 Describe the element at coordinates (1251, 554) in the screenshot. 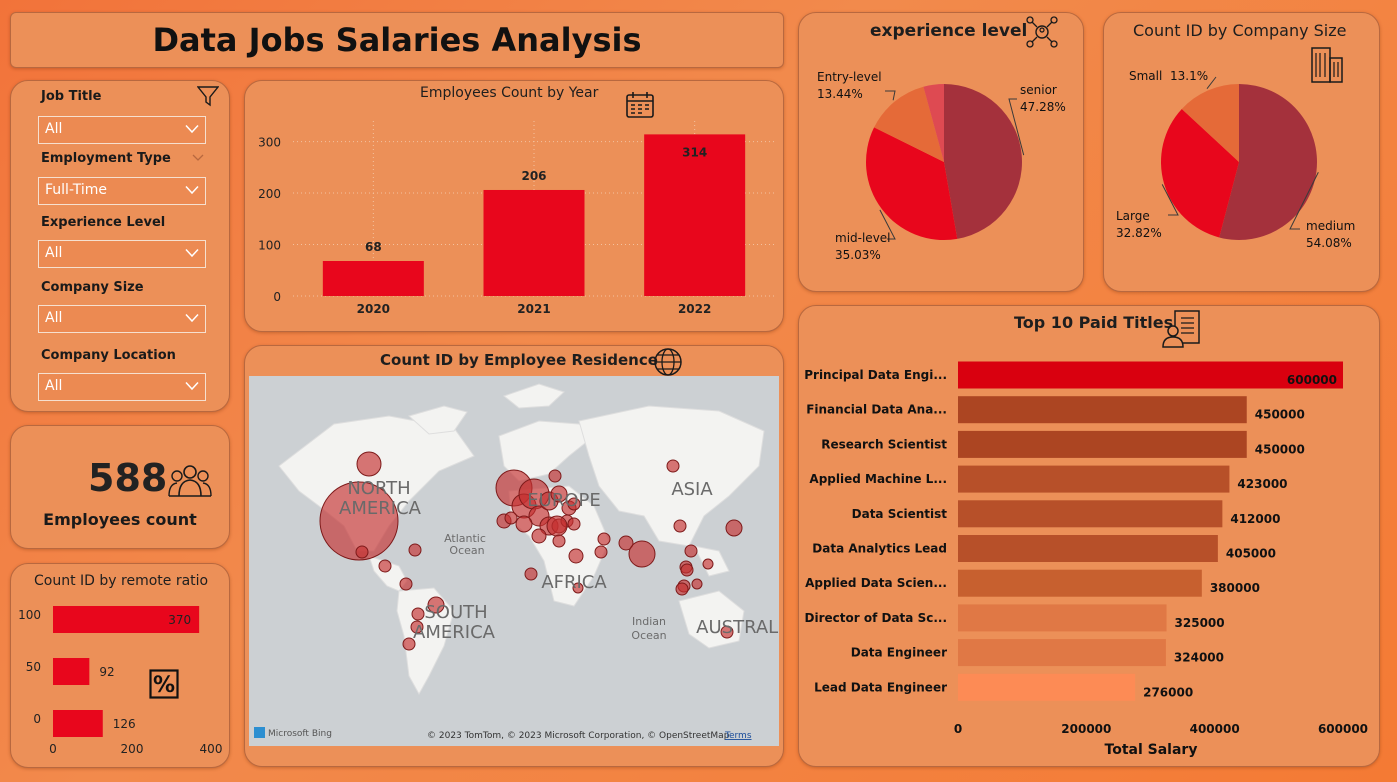

I see `data-label: 405000` at that location.